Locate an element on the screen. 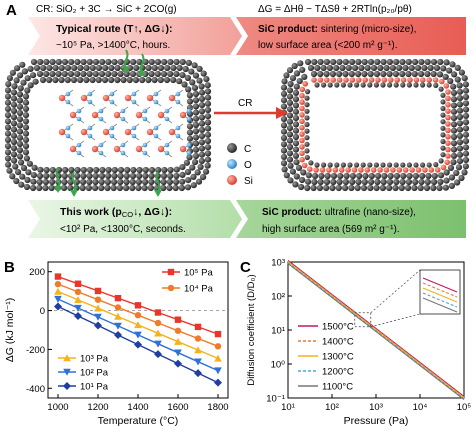  x-axis-label: Temperature (°C) is located at coordinates (138, 421).